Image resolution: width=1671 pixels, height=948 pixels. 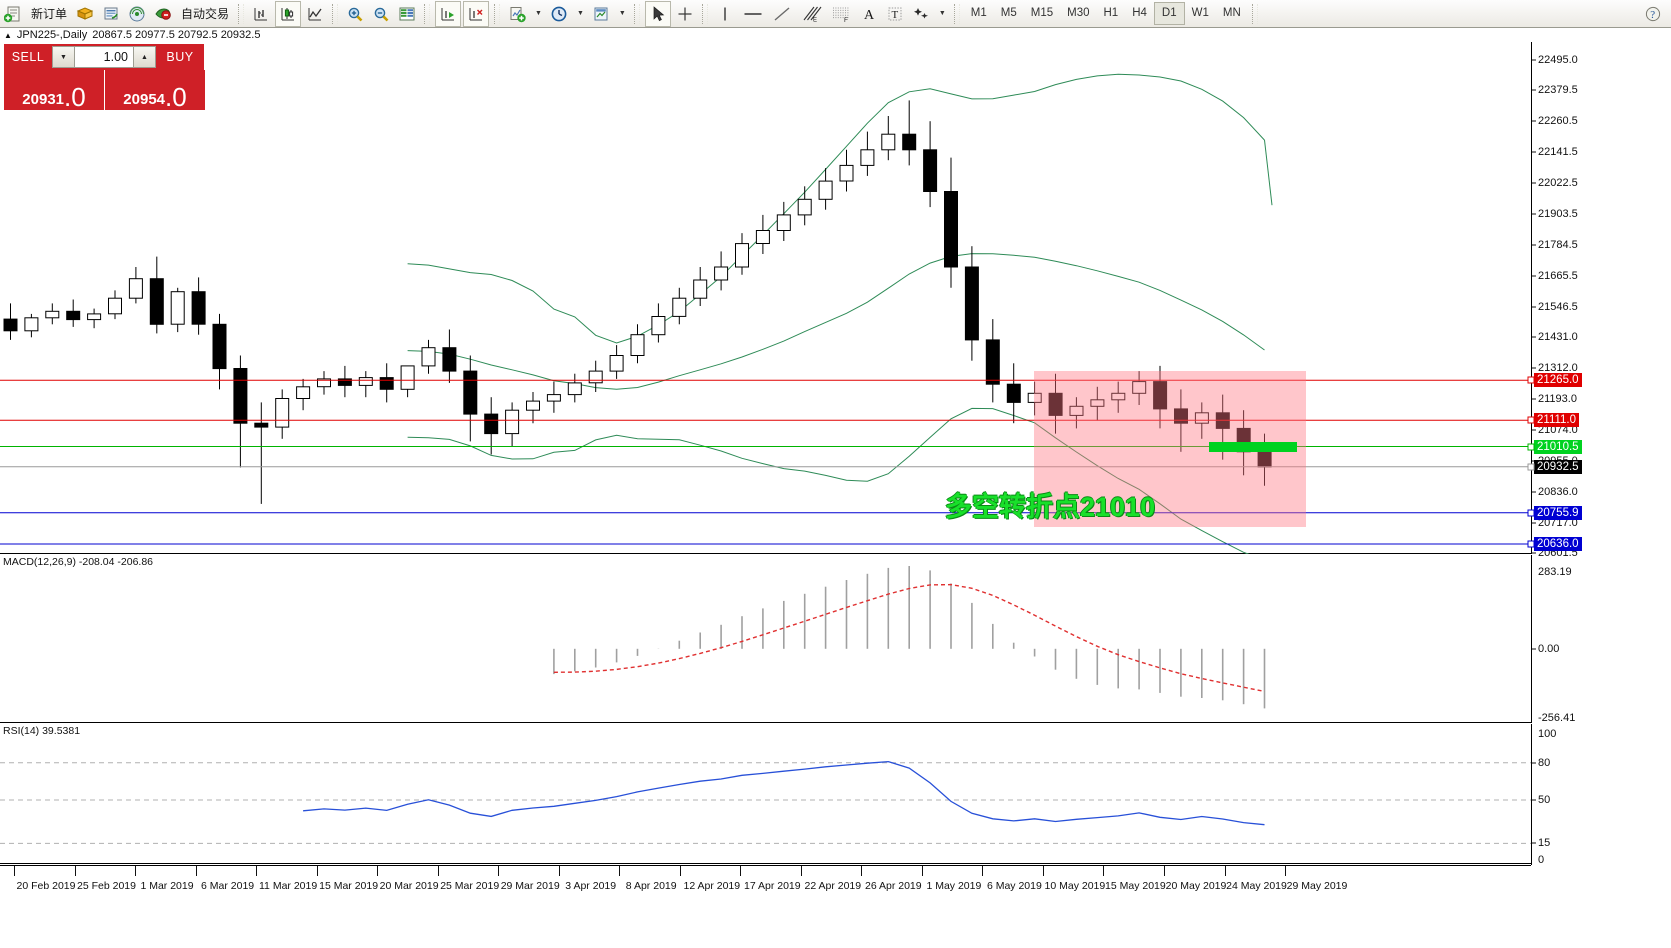 I want to click on periods-icon, so click(x=559, y=14).